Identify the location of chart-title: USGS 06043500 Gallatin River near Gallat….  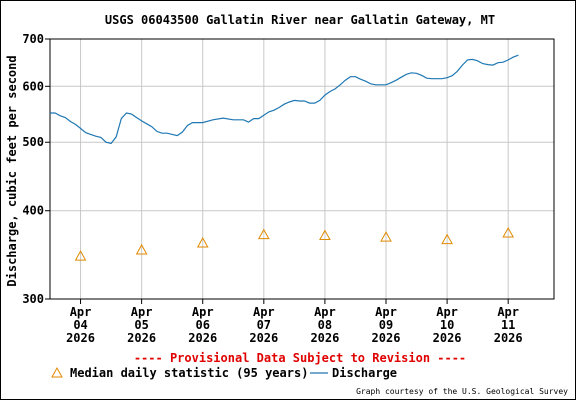
(300, 20).